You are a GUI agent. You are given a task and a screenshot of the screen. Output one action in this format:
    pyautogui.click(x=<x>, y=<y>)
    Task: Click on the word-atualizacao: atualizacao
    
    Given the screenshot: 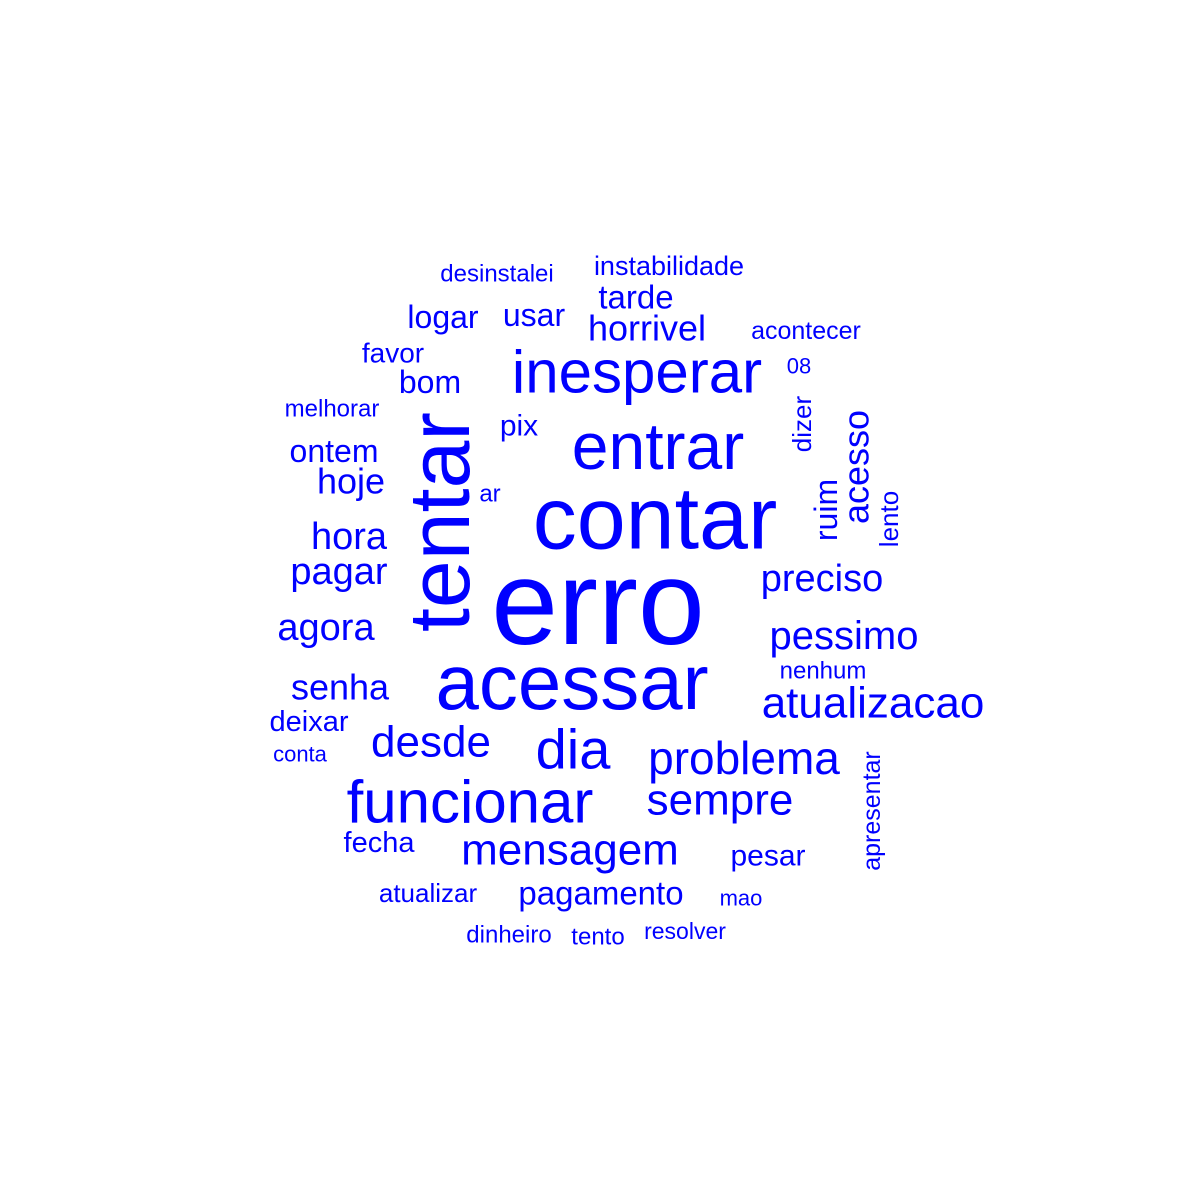 What is the action you would take?
    pyautogui.click(x=873, y=703)
    